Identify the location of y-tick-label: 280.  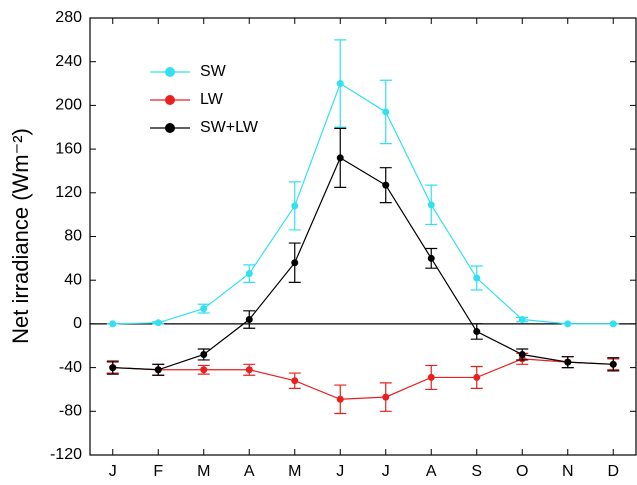
(68, 17).